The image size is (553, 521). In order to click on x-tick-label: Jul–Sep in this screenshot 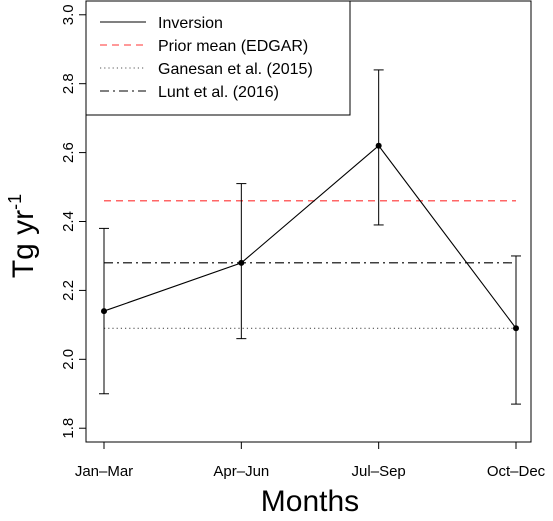, I will do `click(379, 471)`.